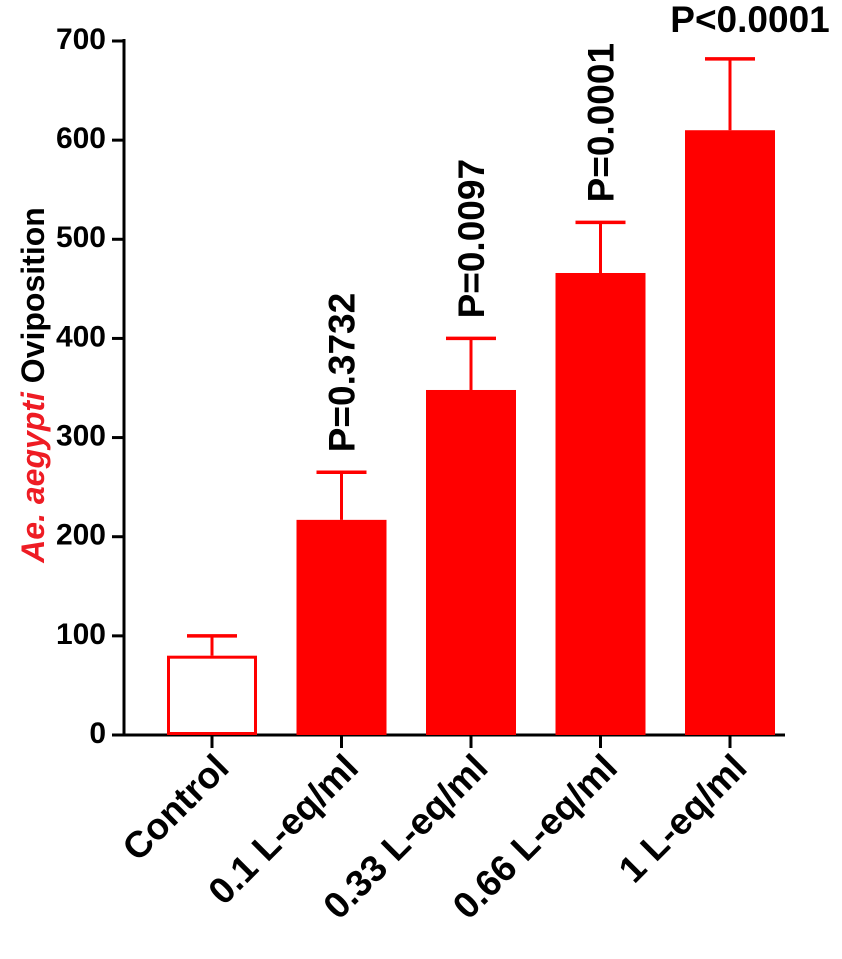  I want to click on x-tick-label: 1 L-eq/ml, so click(683, 819).